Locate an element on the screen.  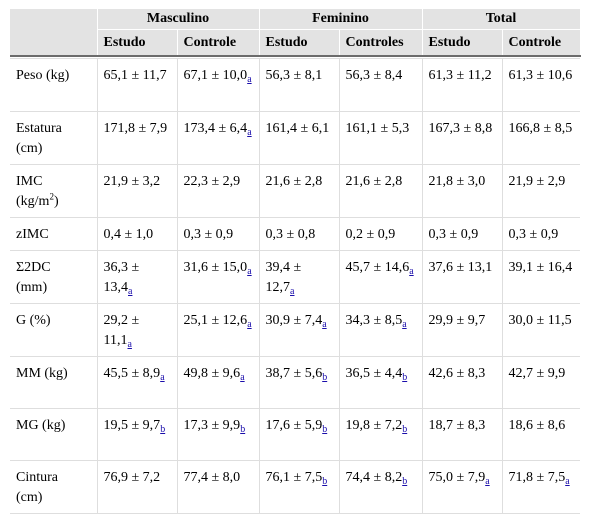
table-cell: 21,9 ± 2,9 is located at coordinates (541, 191).